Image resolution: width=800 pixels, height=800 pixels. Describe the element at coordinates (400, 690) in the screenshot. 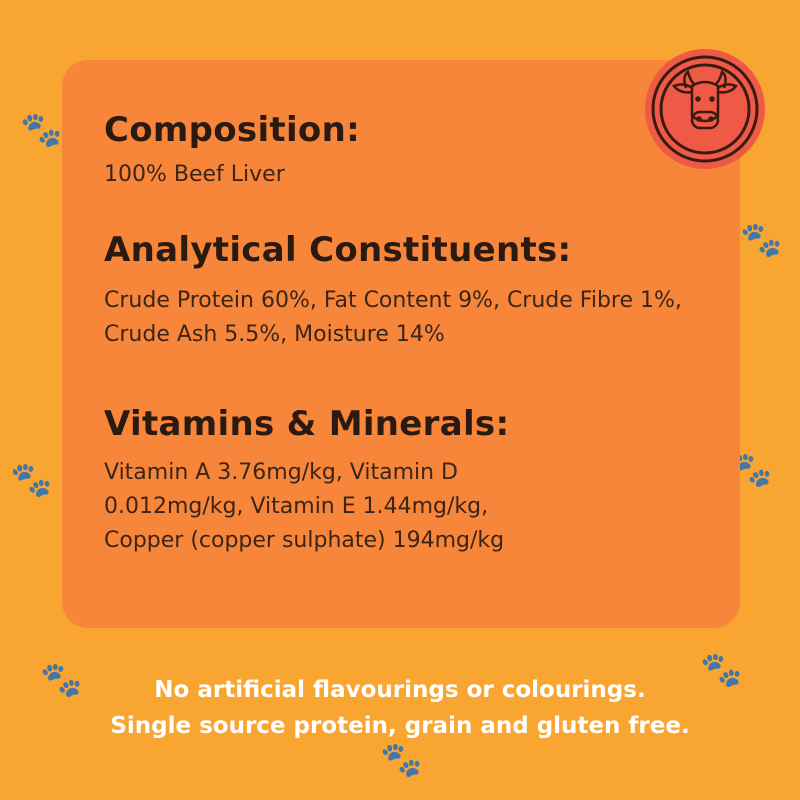

I see `footer-line-1: No artificial flavourings or colourings.` at that location.